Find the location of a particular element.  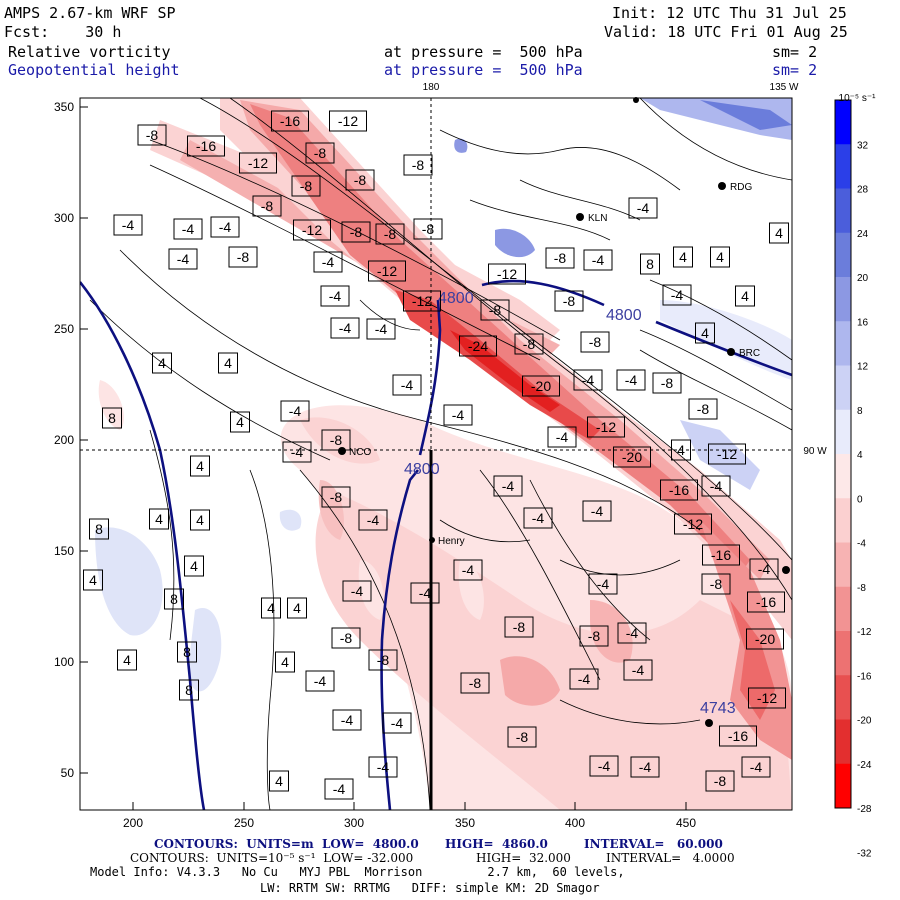

x-tick-200: 200 is located at coordinates (133, 823).